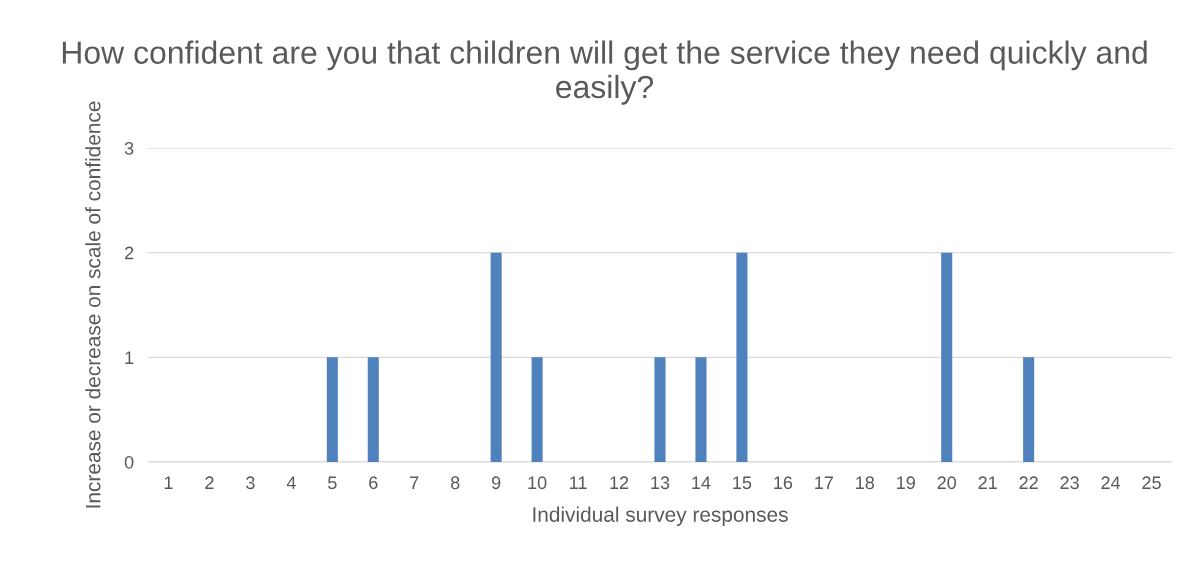  What do you see at coordinates (619, 482) in the screenshot?
I see `x-tick-label: 12` at bounding box center [619, 482].